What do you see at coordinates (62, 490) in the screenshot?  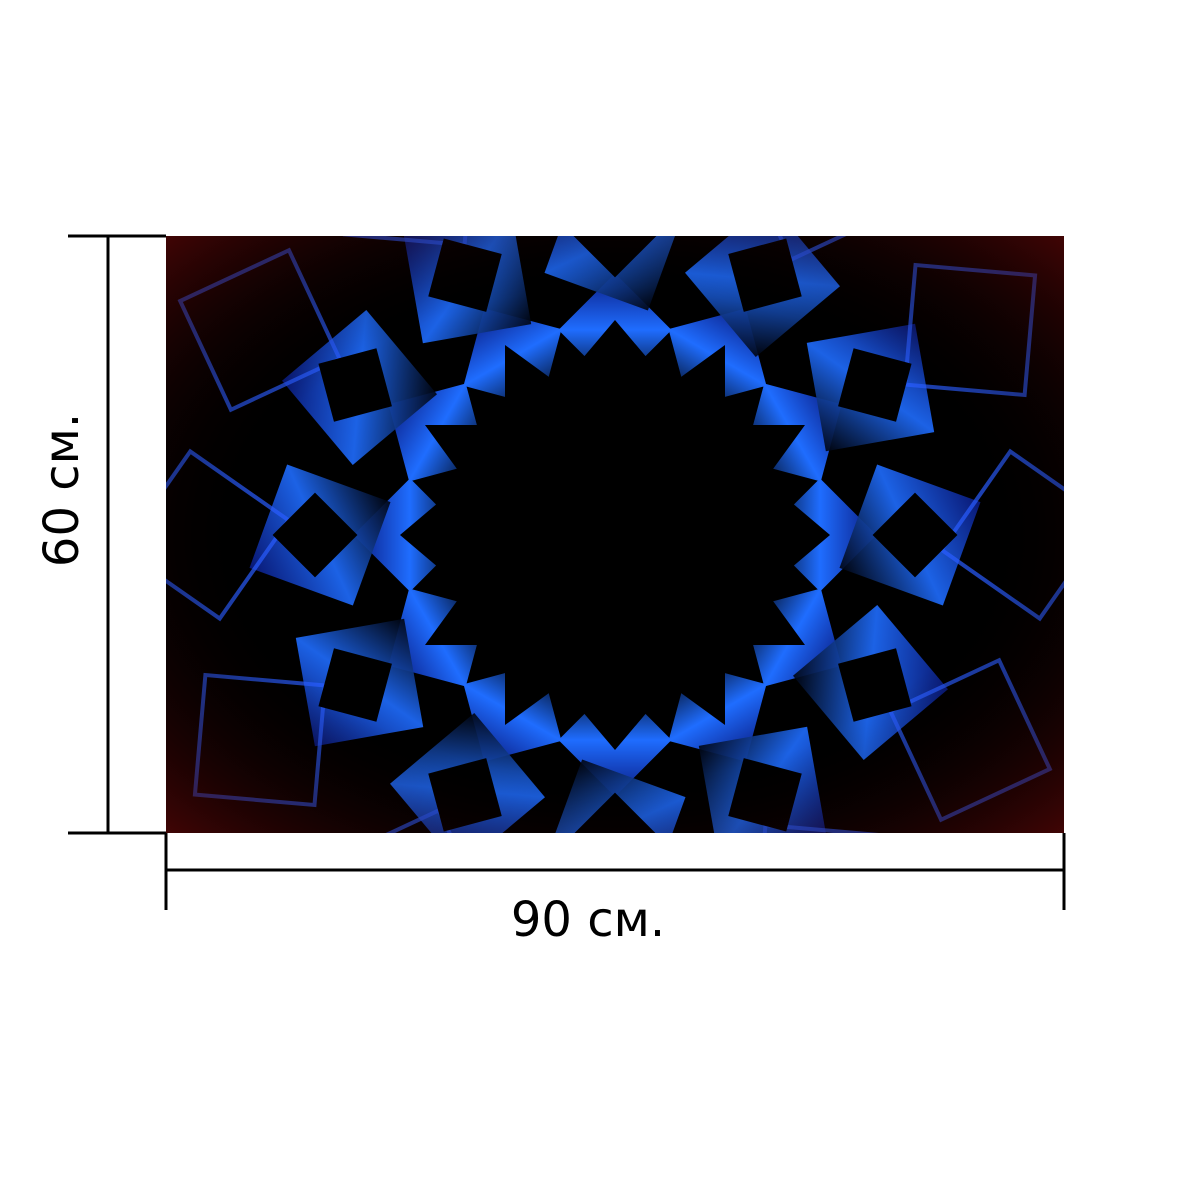 I see `height-label: 60 см.` at bounding box center [62, 490].